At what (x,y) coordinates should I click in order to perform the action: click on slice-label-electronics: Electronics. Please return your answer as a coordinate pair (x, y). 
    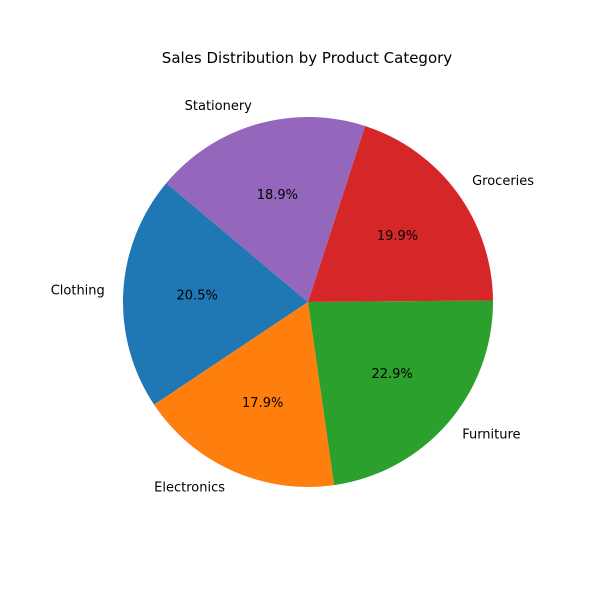
    Looking at the image, I should click on (189, 487).